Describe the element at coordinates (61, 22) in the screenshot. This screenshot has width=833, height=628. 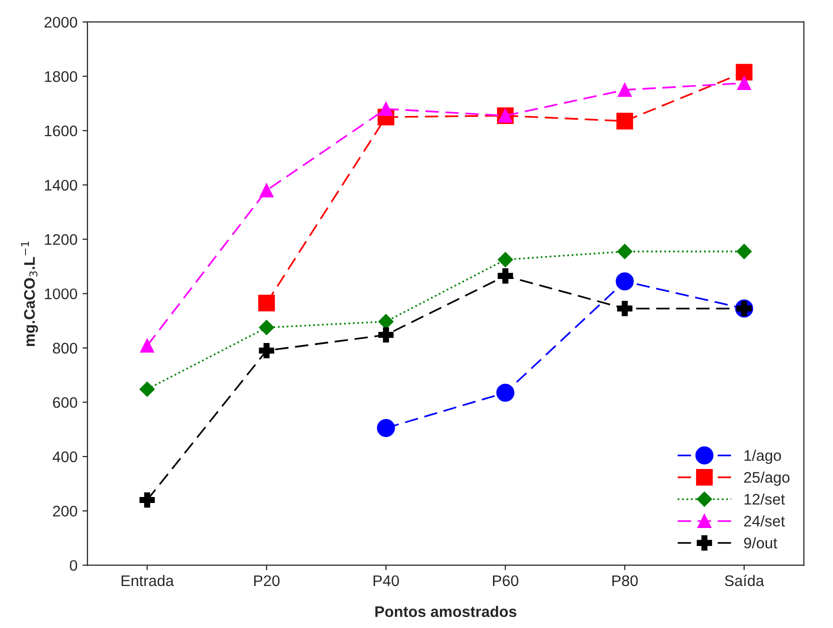
I see `y-tick-label: 2000` at that location.